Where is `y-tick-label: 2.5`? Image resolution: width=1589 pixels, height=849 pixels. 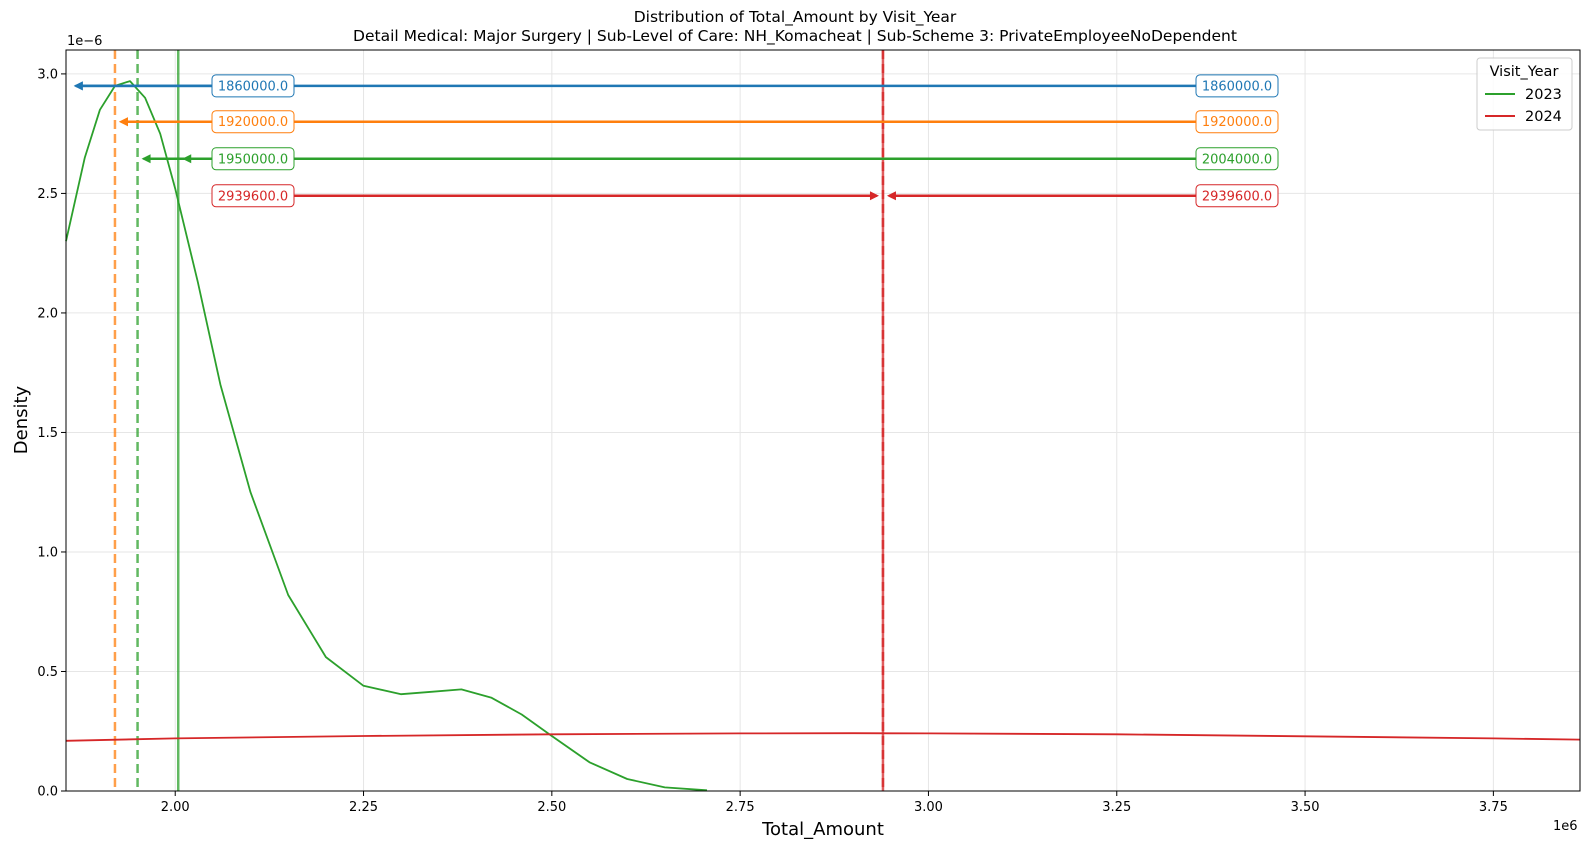 y-tick-label: 2.5 is located at coordinates (47, 194).